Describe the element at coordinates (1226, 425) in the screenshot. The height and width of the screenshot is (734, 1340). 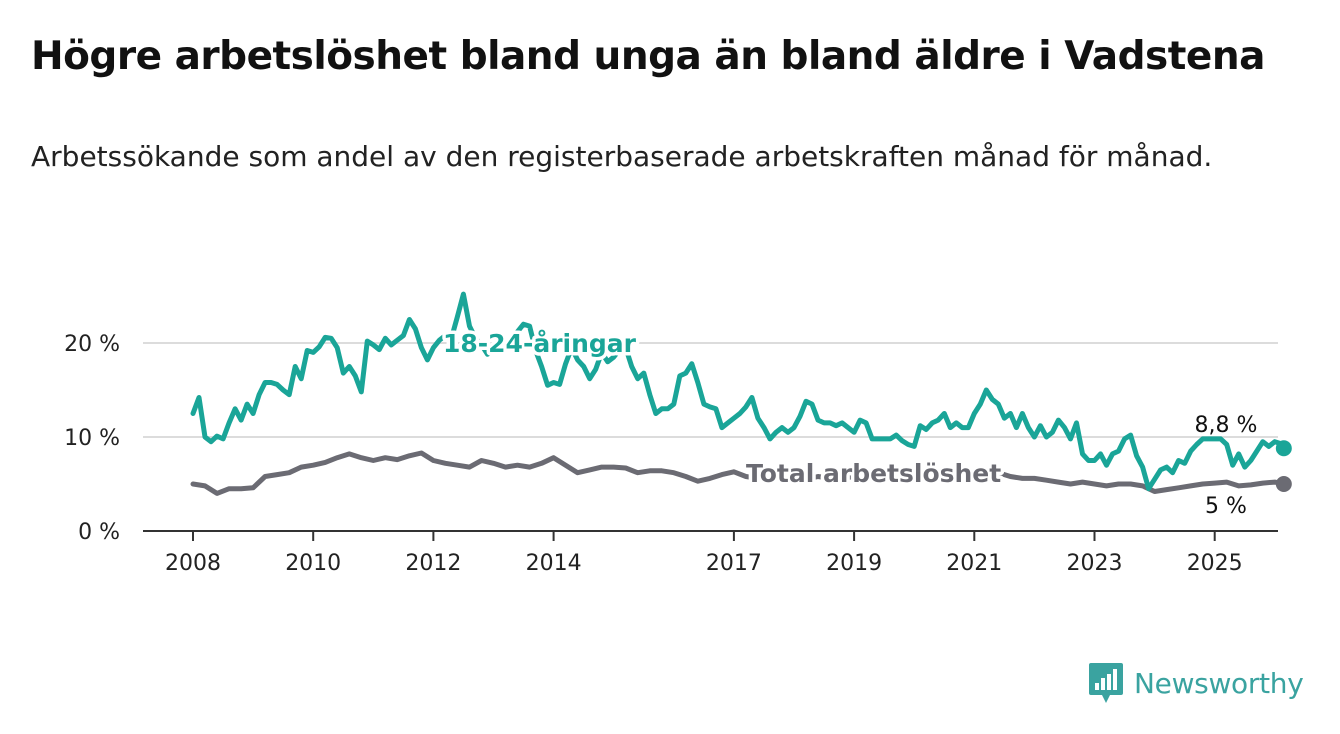
I see `end-label-youth: 8,8 %` at that location.